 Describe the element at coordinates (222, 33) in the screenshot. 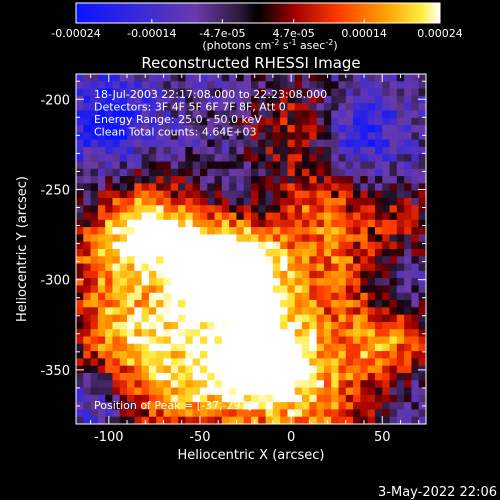

I see `colorbar-tick-label: -4.7e-05` at that location.